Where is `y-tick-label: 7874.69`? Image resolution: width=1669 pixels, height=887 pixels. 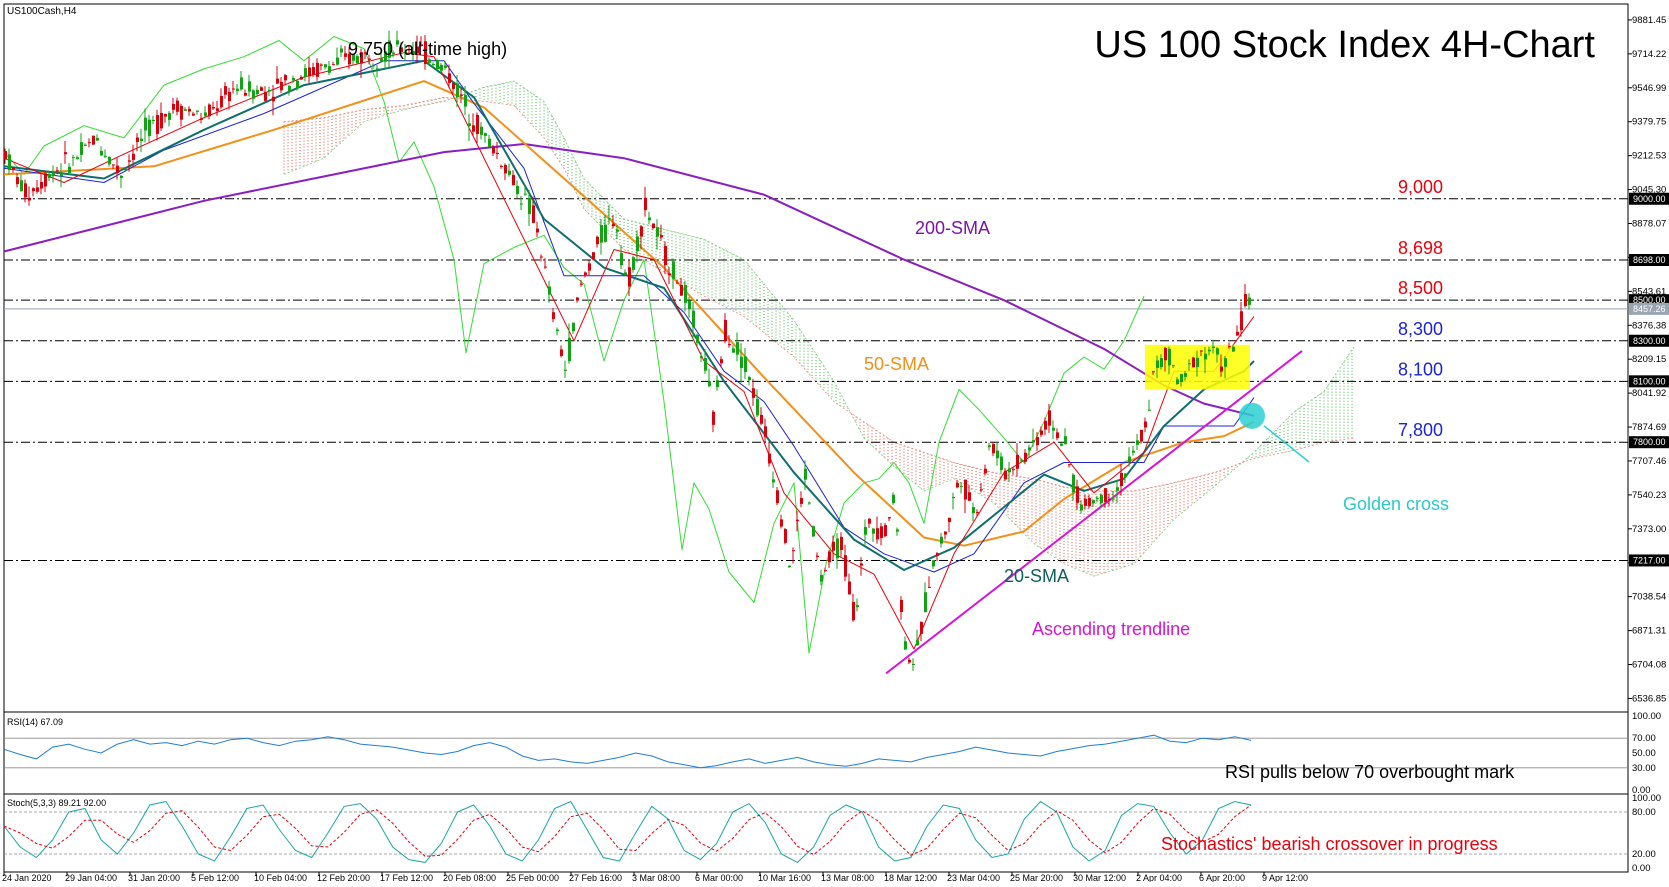 y-tick-label: 7874.69 is located at coordinates (1649, 427).